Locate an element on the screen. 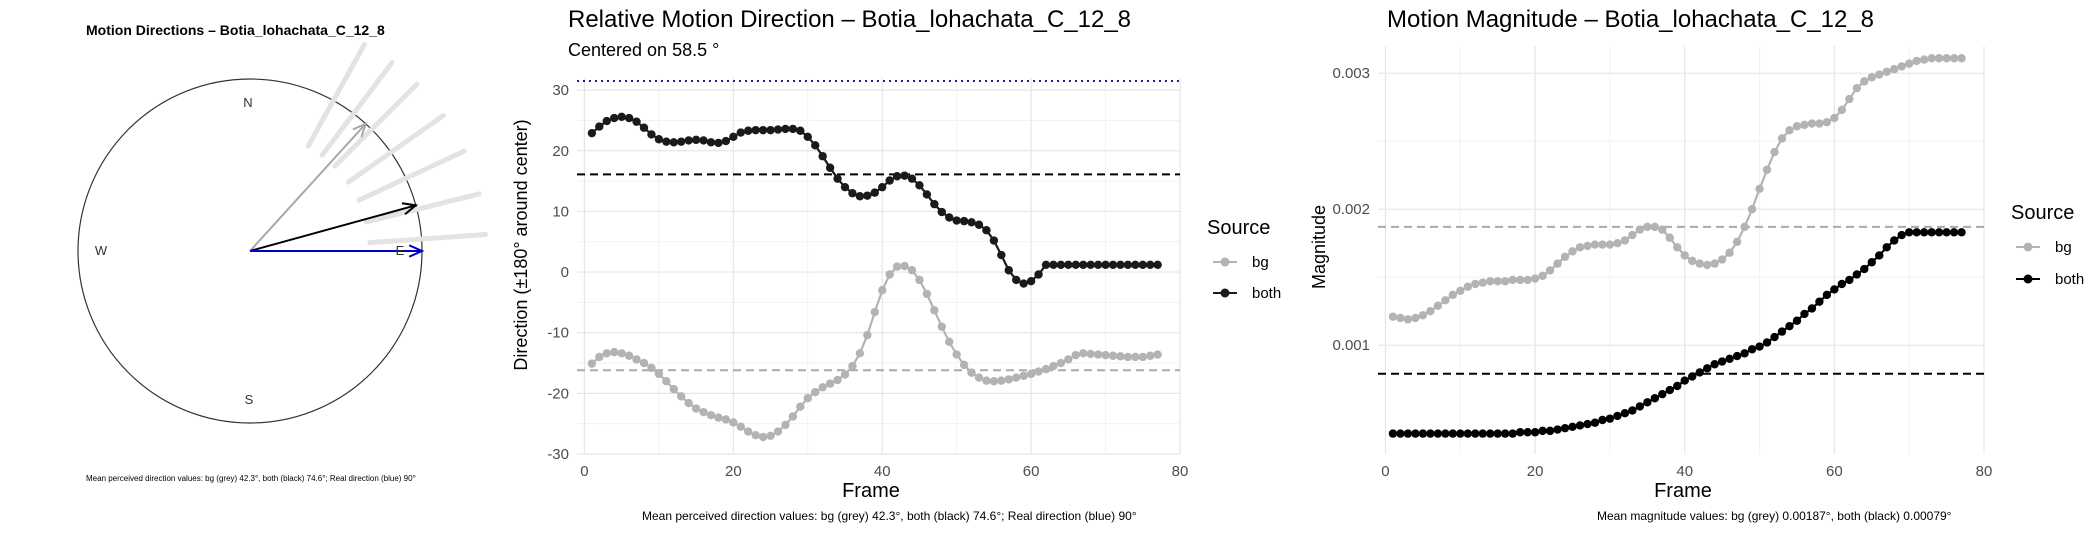 This screenshot has height=533, width=2100. magnitude-legend-title: Source is located at coordinates (2042, 213).